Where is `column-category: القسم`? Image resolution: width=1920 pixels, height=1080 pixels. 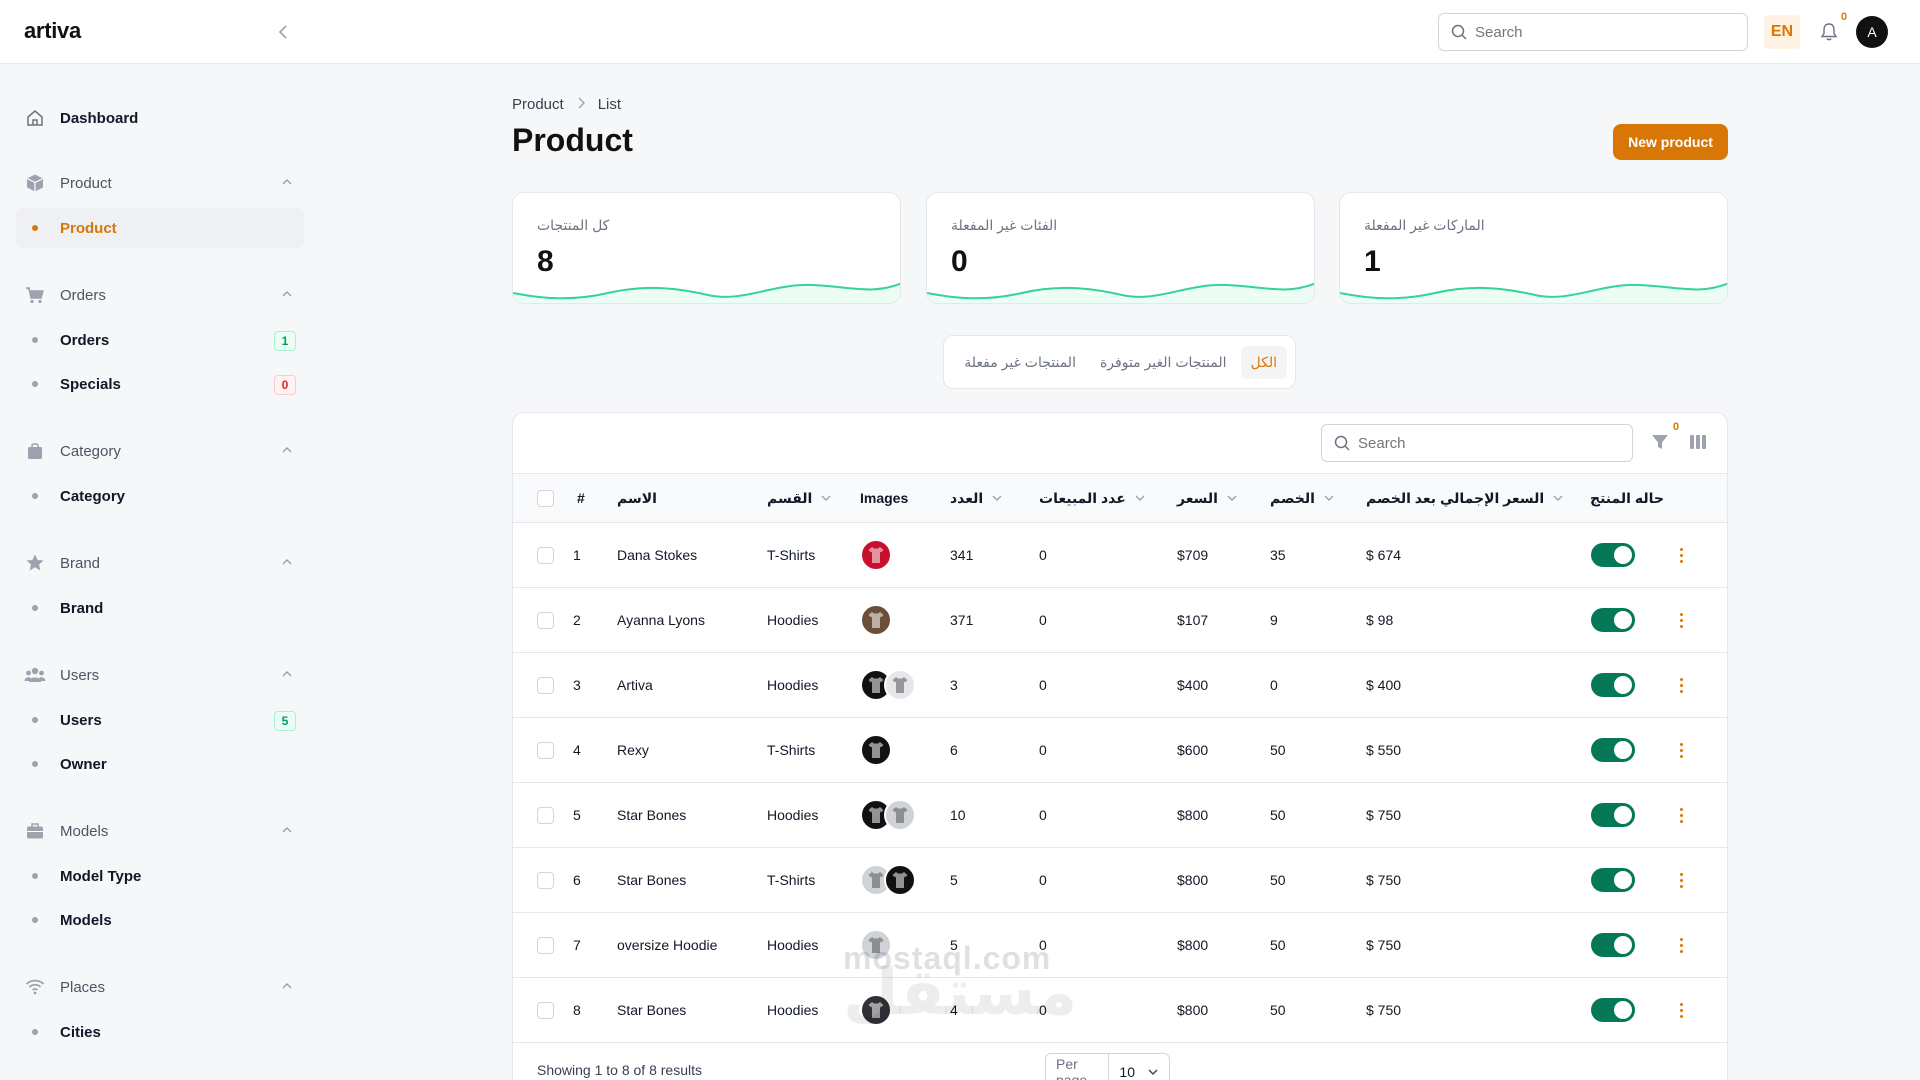 column-category: القسم is located at coordinates (799, 498).